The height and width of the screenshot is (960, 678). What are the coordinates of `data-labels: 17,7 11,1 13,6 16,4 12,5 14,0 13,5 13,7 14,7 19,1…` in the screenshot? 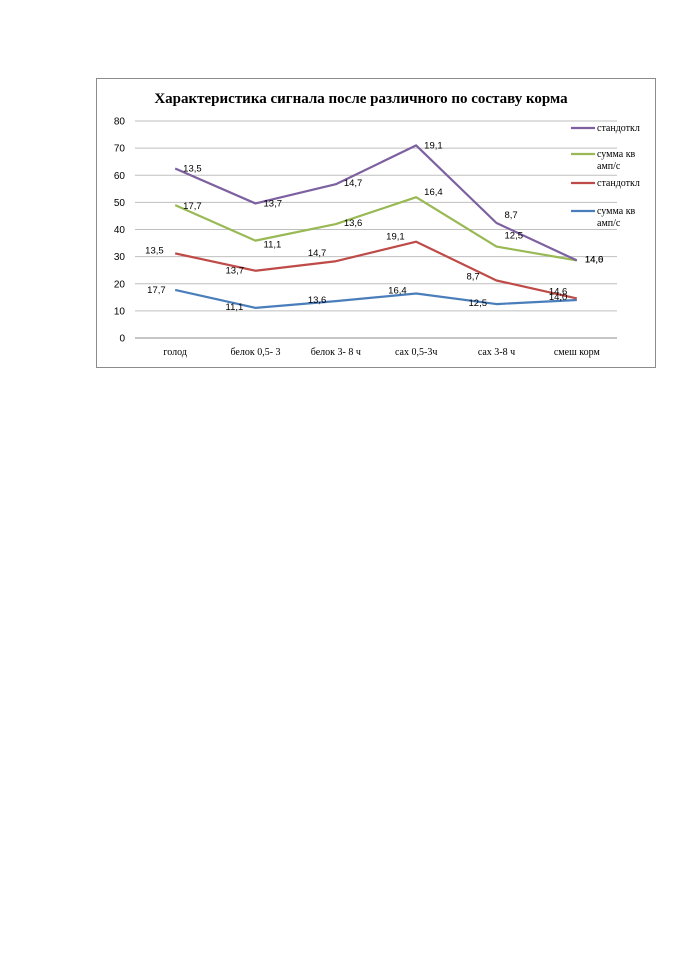 It's located at (374, 226).